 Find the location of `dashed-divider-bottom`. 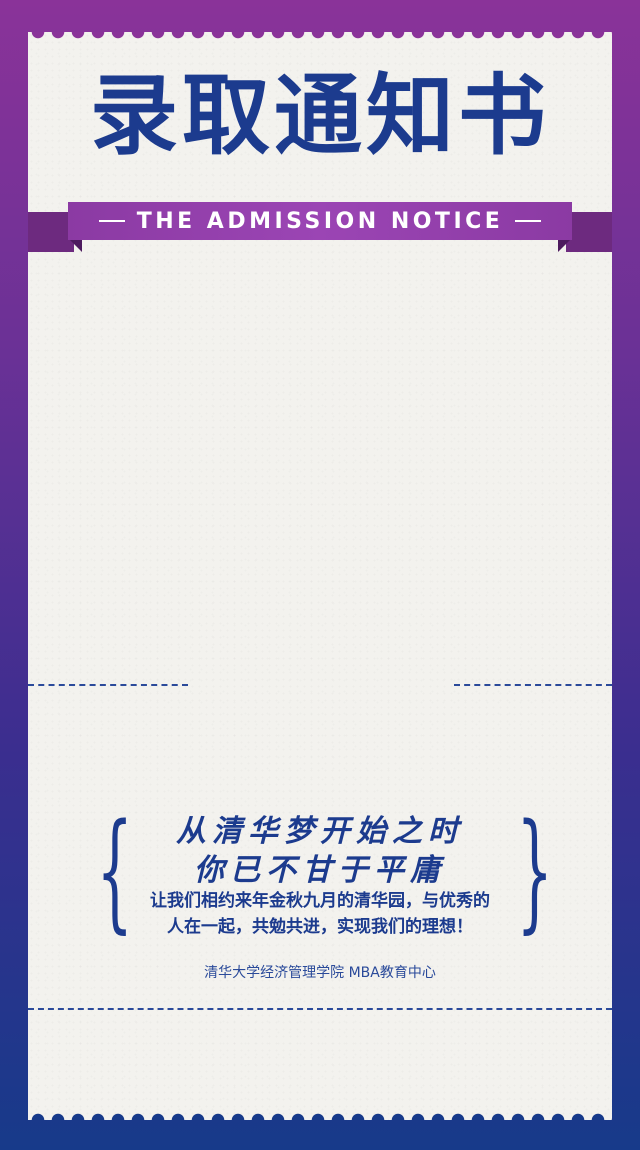

dashed-divider-bottom is located at coordinates (320, 1009).